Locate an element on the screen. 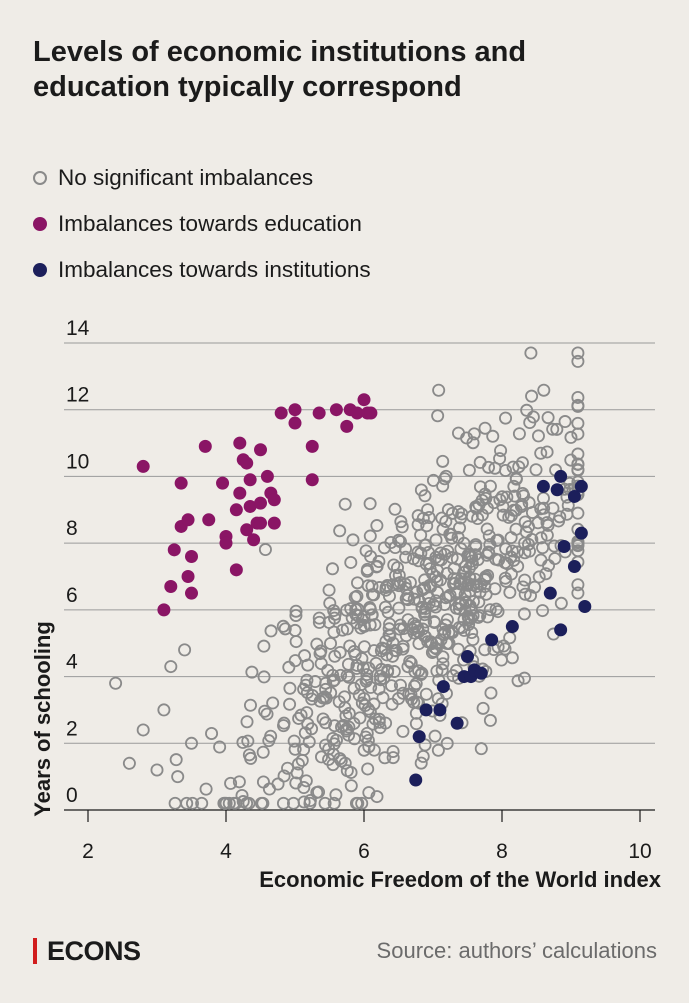 The width and height of the screenshot is (689, 1003). y-axis-label: Years of schooling is located at coordinates (42, 719).